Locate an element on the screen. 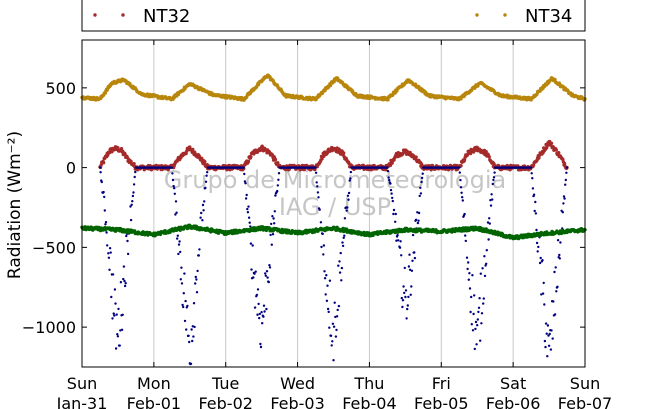 The width and height of the screenshot is (650, 409). x-tick-date: Jan-31 is located at coordinates (82, 401).